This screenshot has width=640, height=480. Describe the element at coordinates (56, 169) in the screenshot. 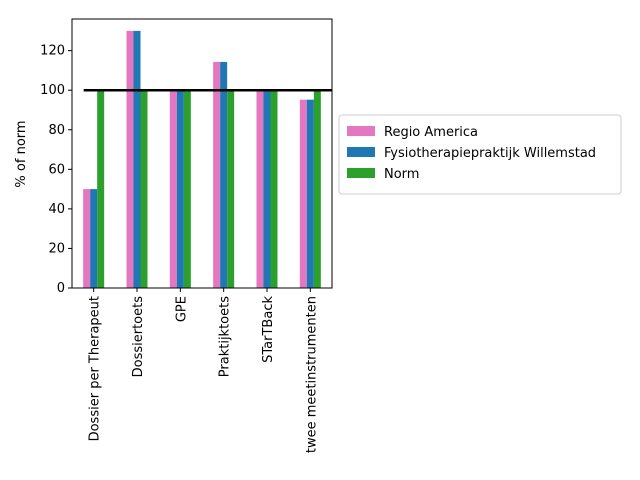

I see `y-tick-label: 60` at that location.